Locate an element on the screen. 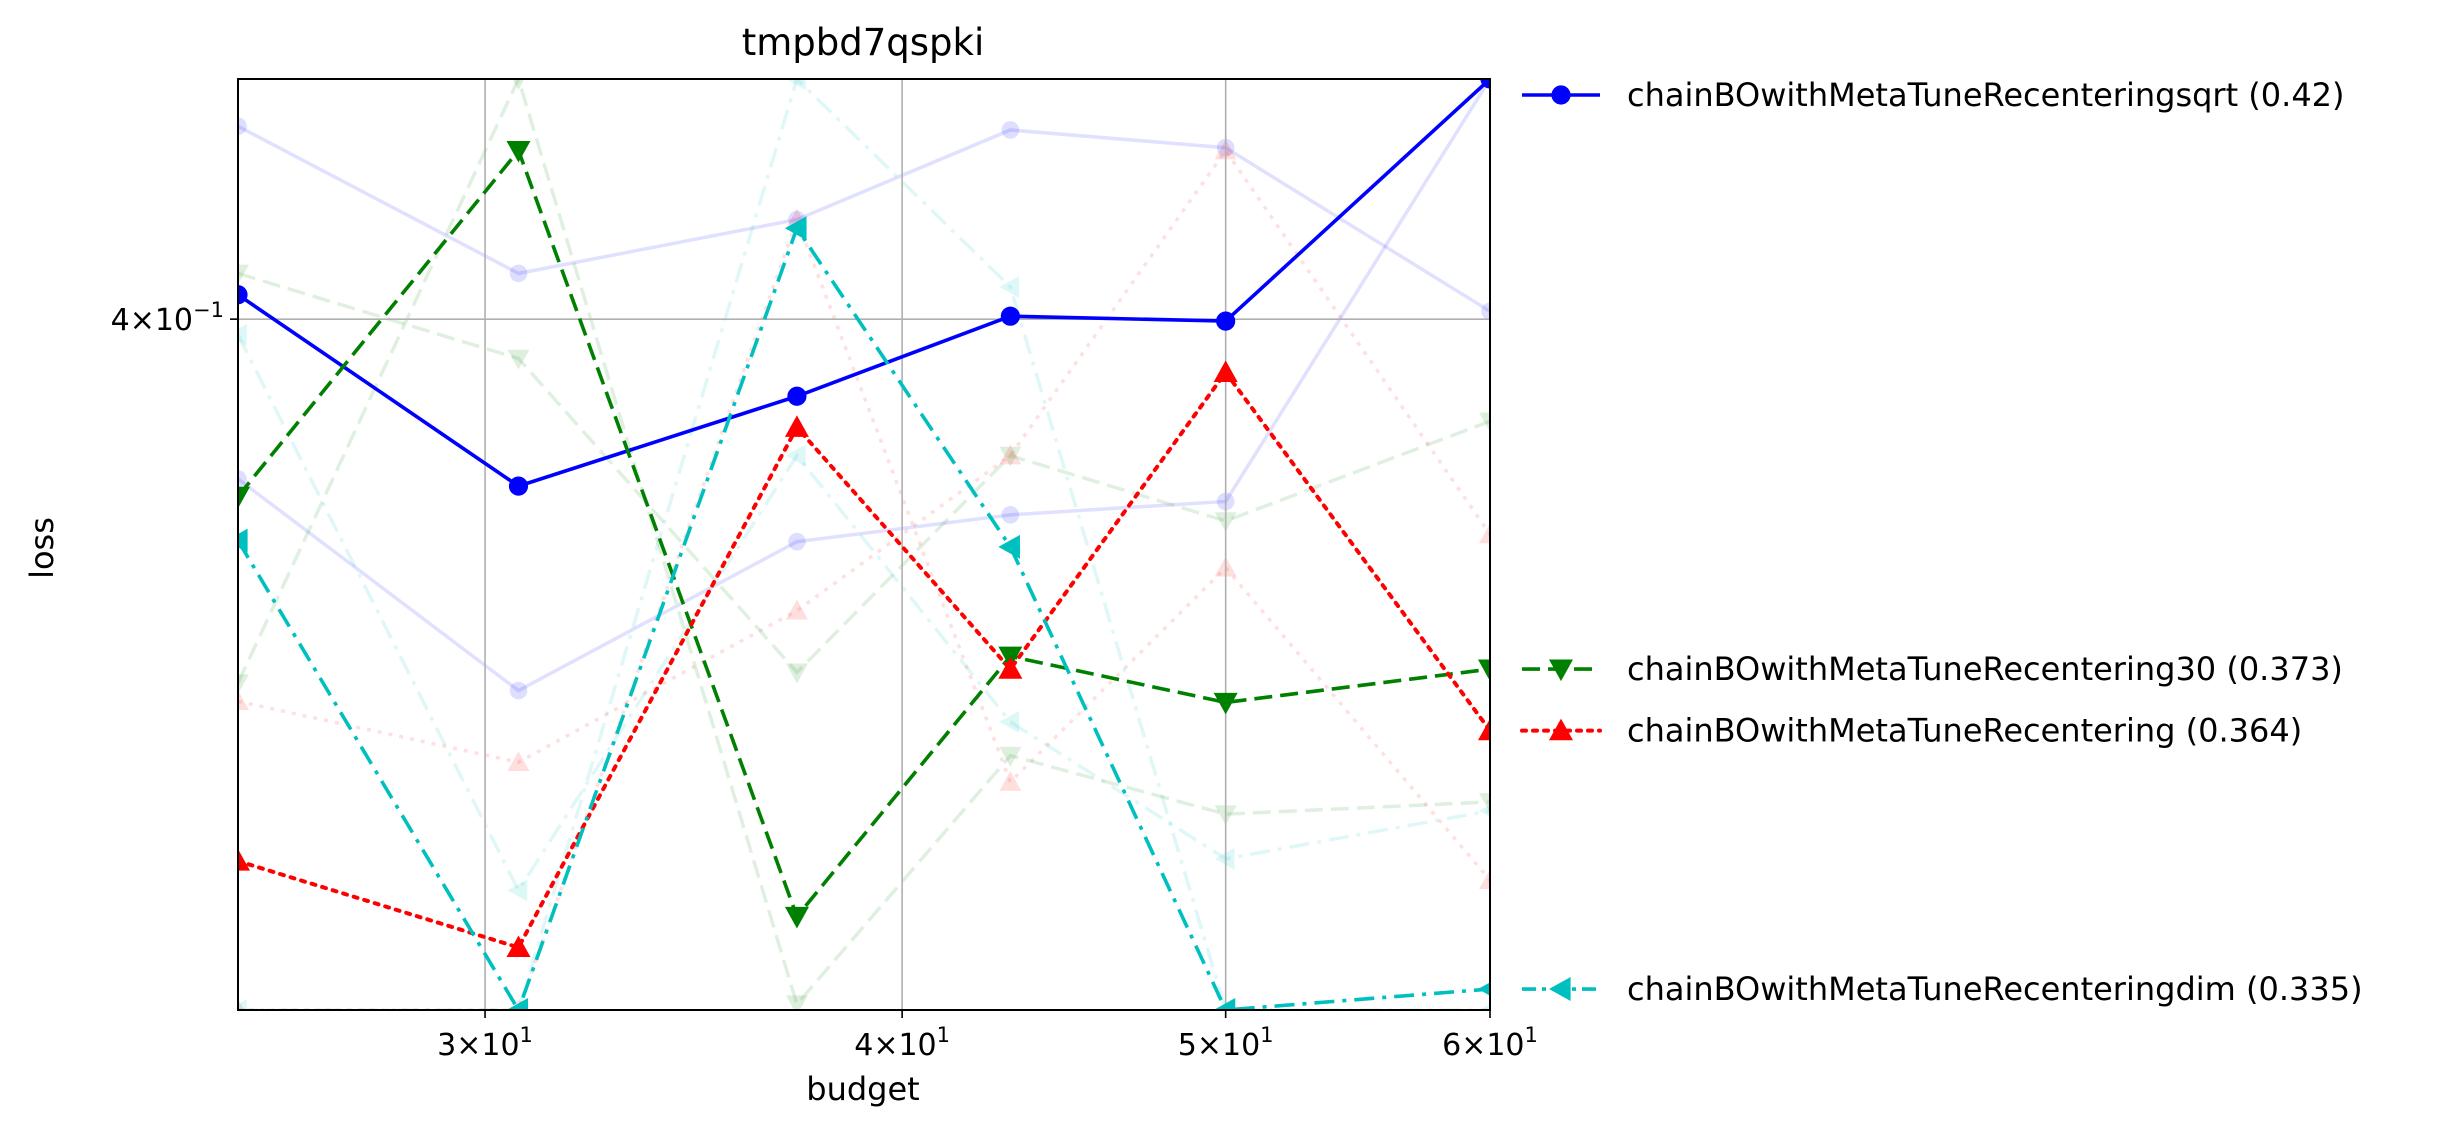 The width and height of the screenshot is (2449, 1130). x-tick-label: 4×101 is located at coordinates (902, 1043).